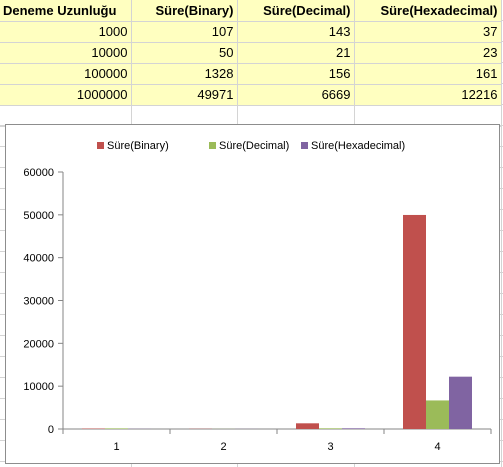  I want to click on legend-label: Süre(Hexadecimal), so click(358, 146).